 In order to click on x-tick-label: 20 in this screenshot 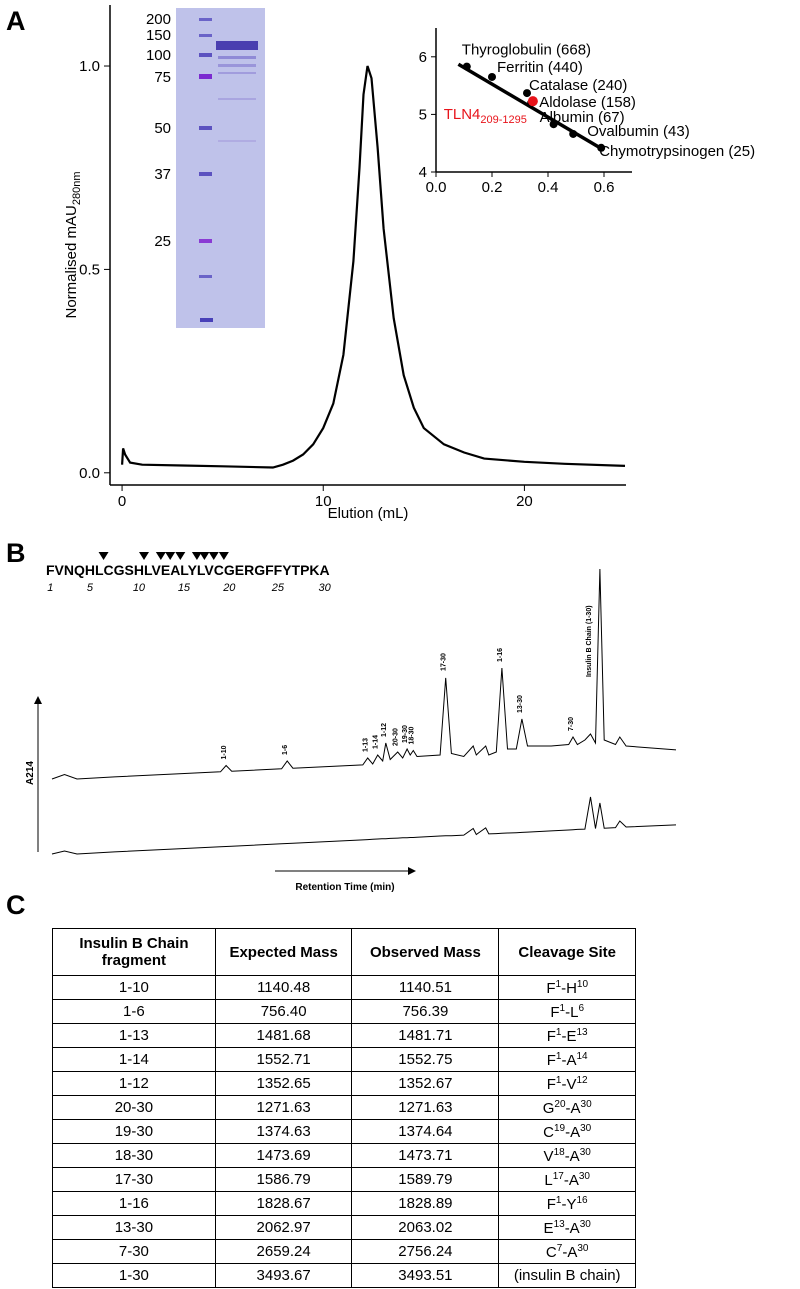, I will do `click(524, 501)`.